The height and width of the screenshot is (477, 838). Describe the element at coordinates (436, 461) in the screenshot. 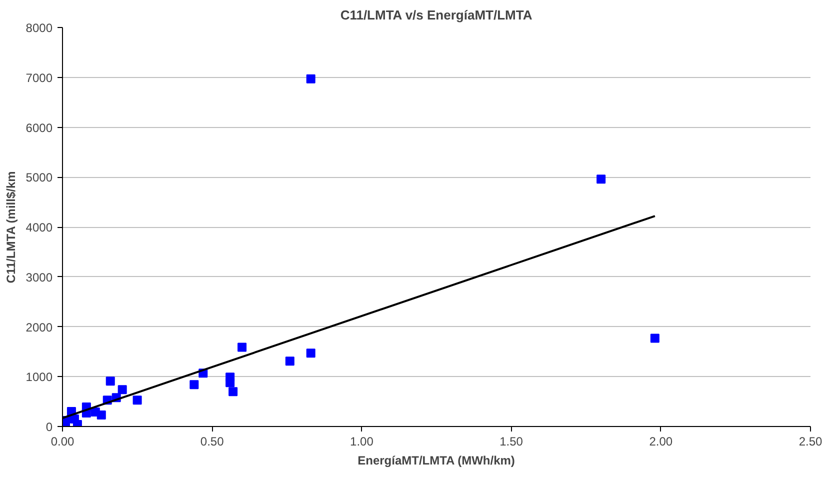

I see `x-axis-title: EnergíaMT/LMTA (MWh/km)` at that location.